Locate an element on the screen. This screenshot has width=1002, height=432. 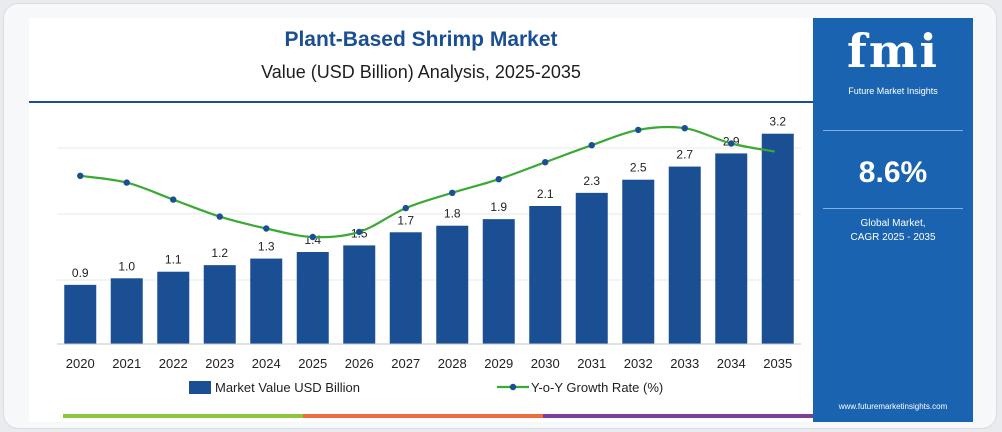
bar-value-label: 1.0 is located at coordinates (126, 266).